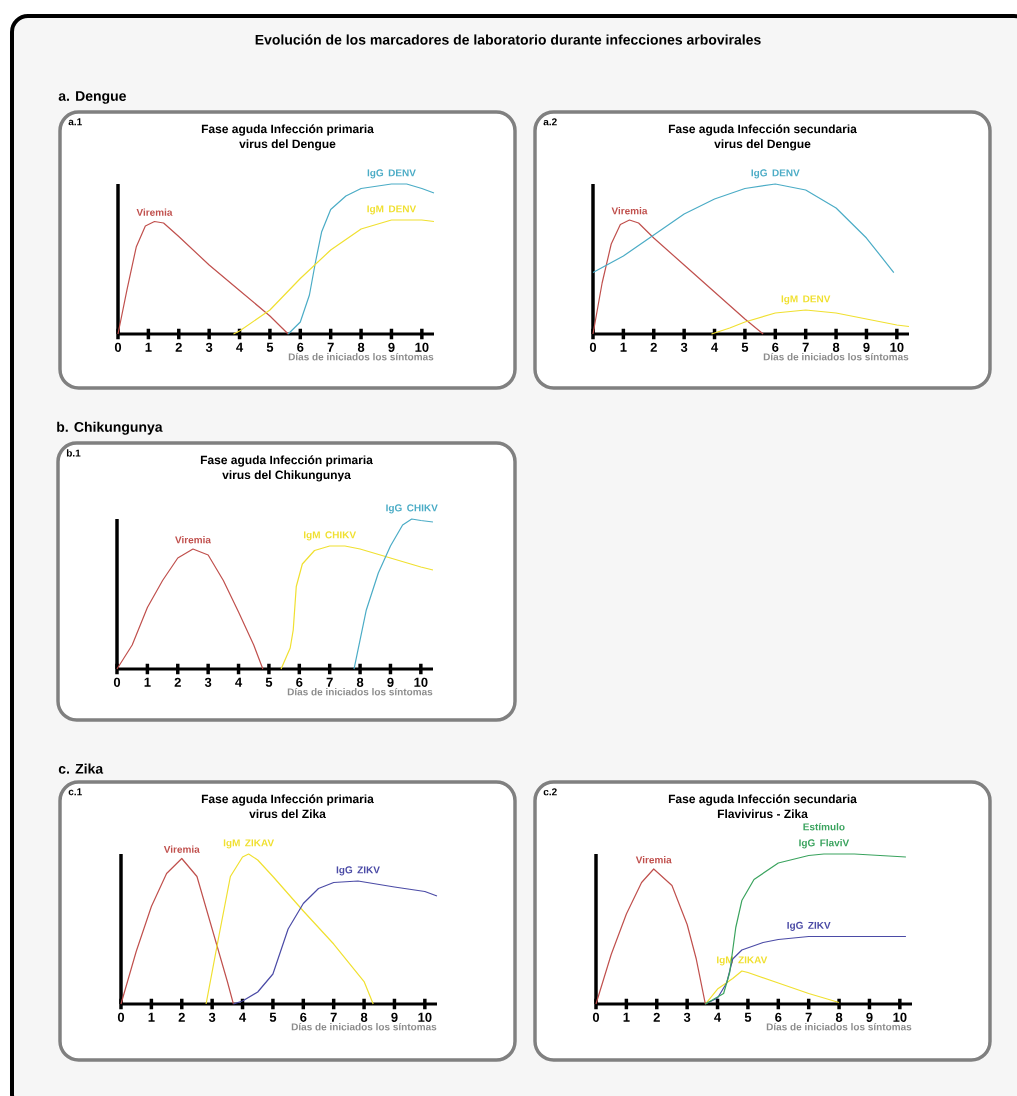 The width and height of the screenshot is (1017, 1096). I want to click on series-label: IgG CHIKV, so click(412, 509).